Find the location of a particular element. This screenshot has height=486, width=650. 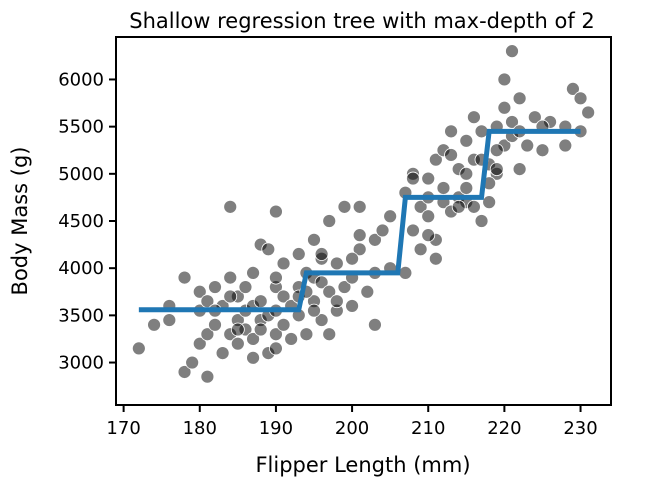

y-tick-label: 5000 is located at coordinates (81, 174).